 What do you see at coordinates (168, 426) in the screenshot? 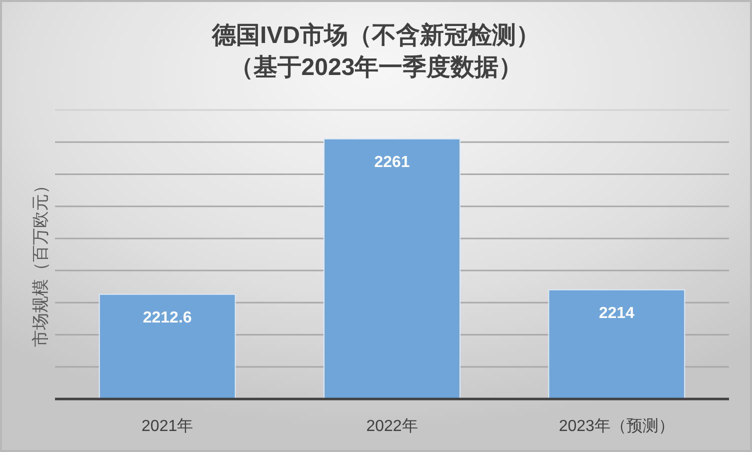
I see `x-tick-label: 2021年` at bounding box center [168, 426].